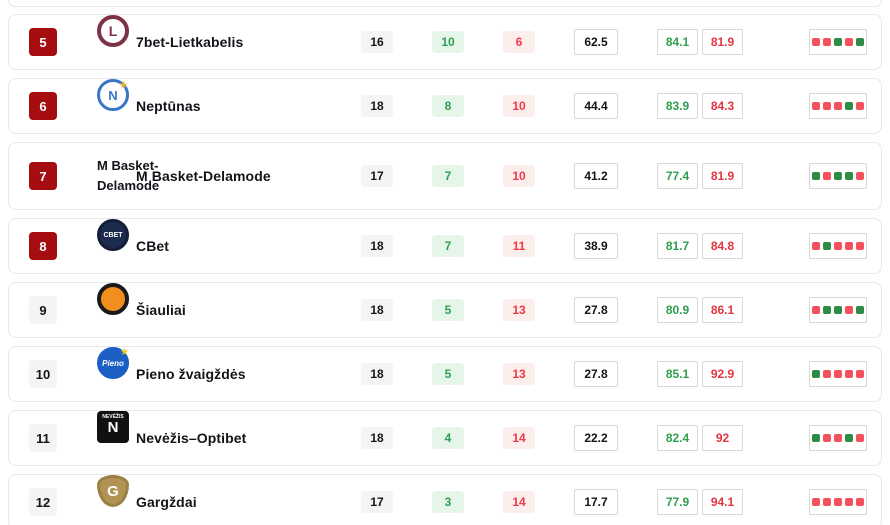  Describe the element at coordinates (596, 106) in the screenshot. I see `win-percentage-value: 44.4` at that location.